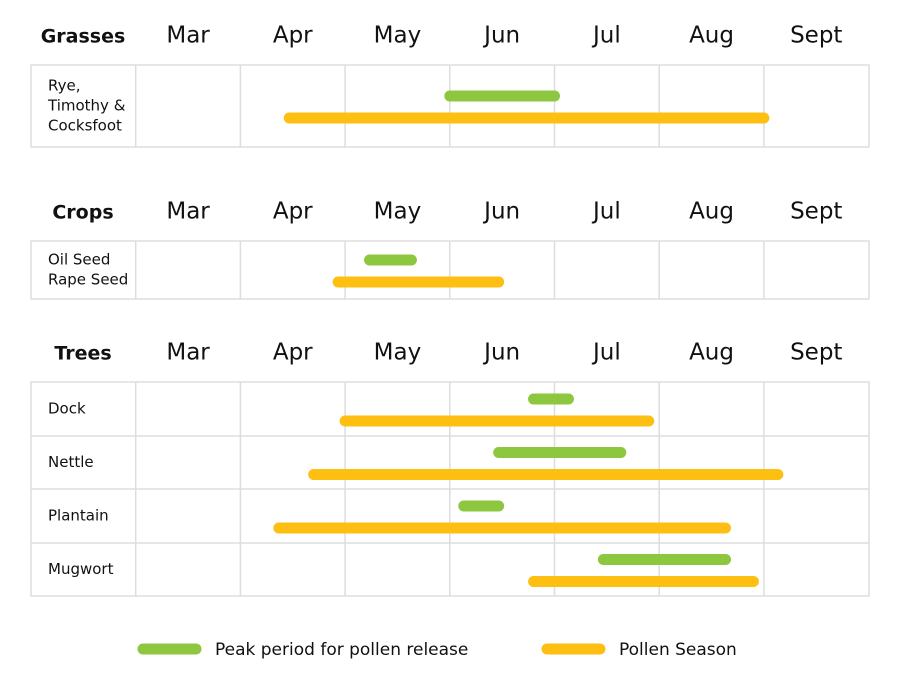 The height and width of the screenshot is (692, 900). What do you see at coordinates (78, 516) in the screenshot?
I see `row-label: Plantain` at bounding box center [78, 516].